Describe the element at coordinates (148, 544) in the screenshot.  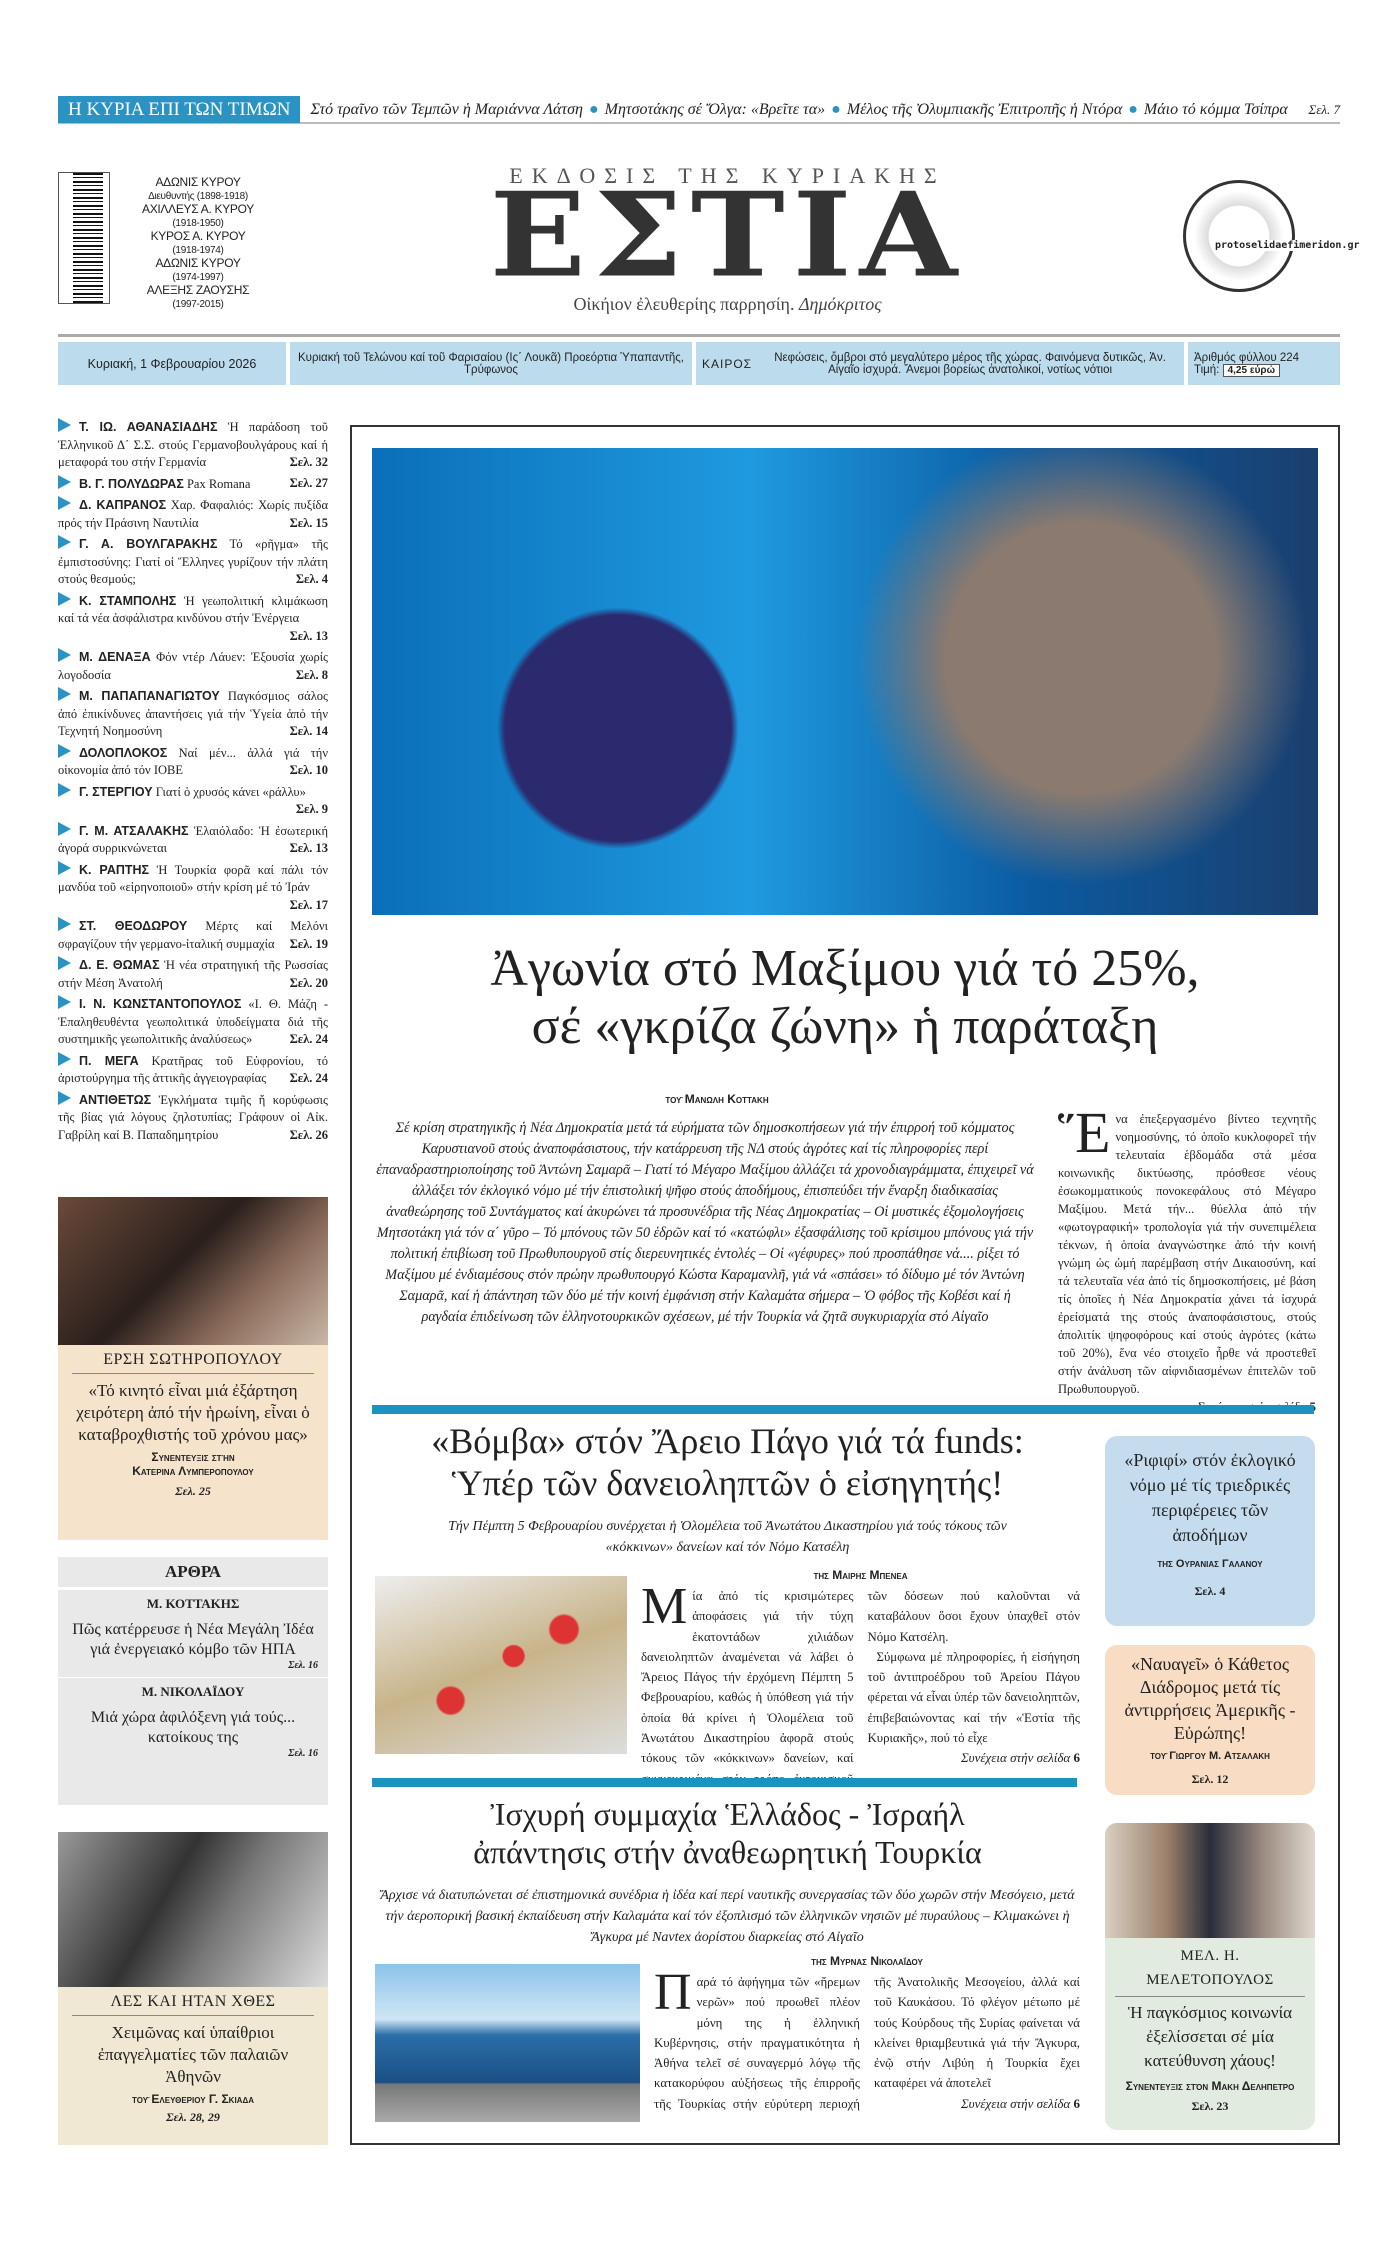
I see `index-author: Γ. Α. ΒΟΥΛΓΑΡΑΚΗΣ` at that location.